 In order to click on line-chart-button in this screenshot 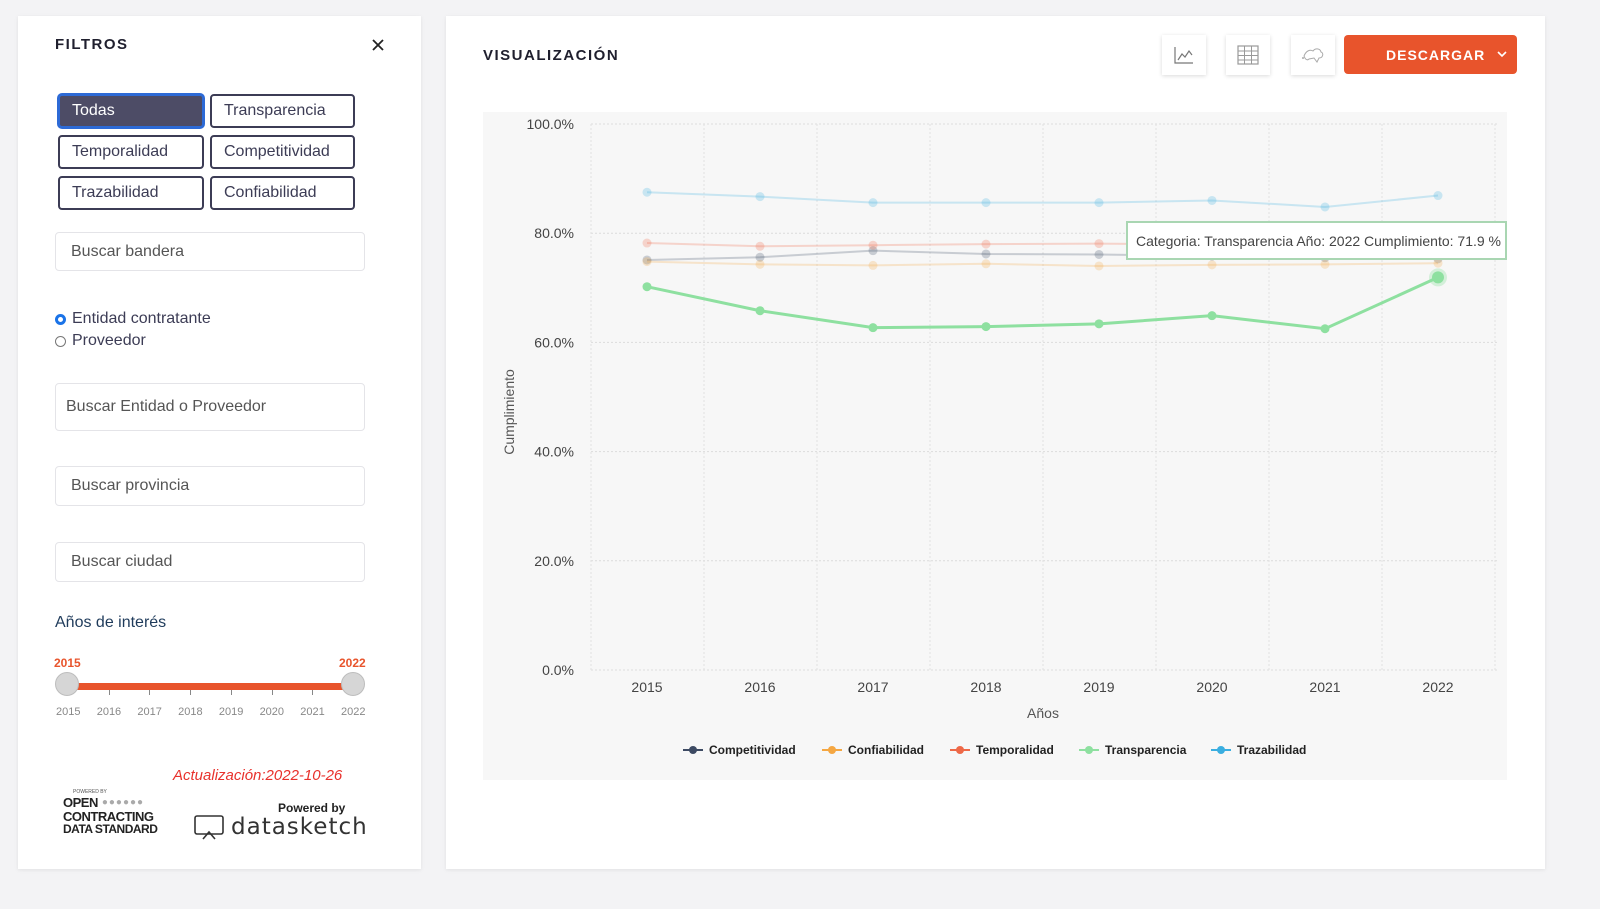, I will do `click(1184, 55)`.